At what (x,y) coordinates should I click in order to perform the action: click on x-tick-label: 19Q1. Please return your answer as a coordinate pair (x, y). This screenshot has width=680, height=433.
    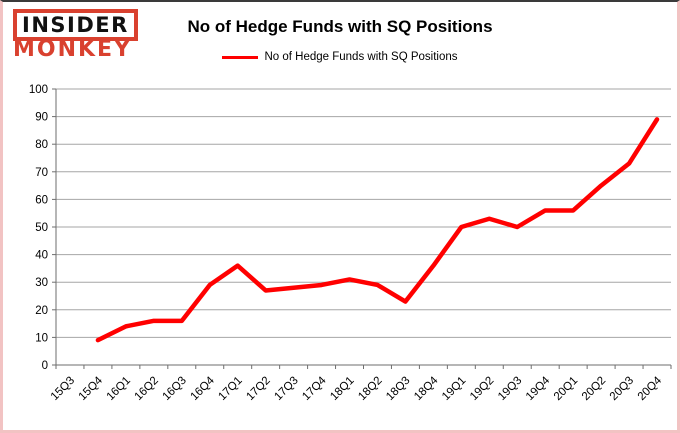
    Looking at the image, I should click on (454, 389).